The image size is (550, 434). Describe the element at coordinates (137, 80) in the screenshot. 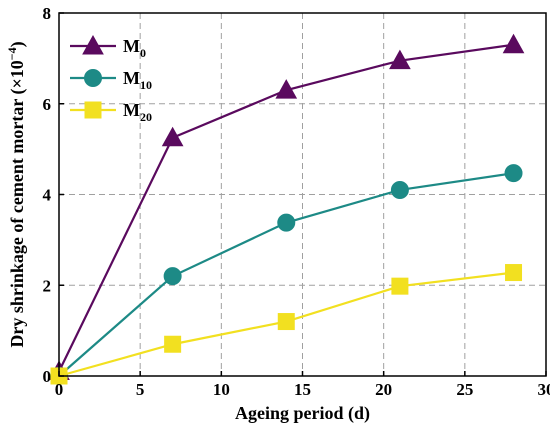

I see `legend-label: M10` at that location.